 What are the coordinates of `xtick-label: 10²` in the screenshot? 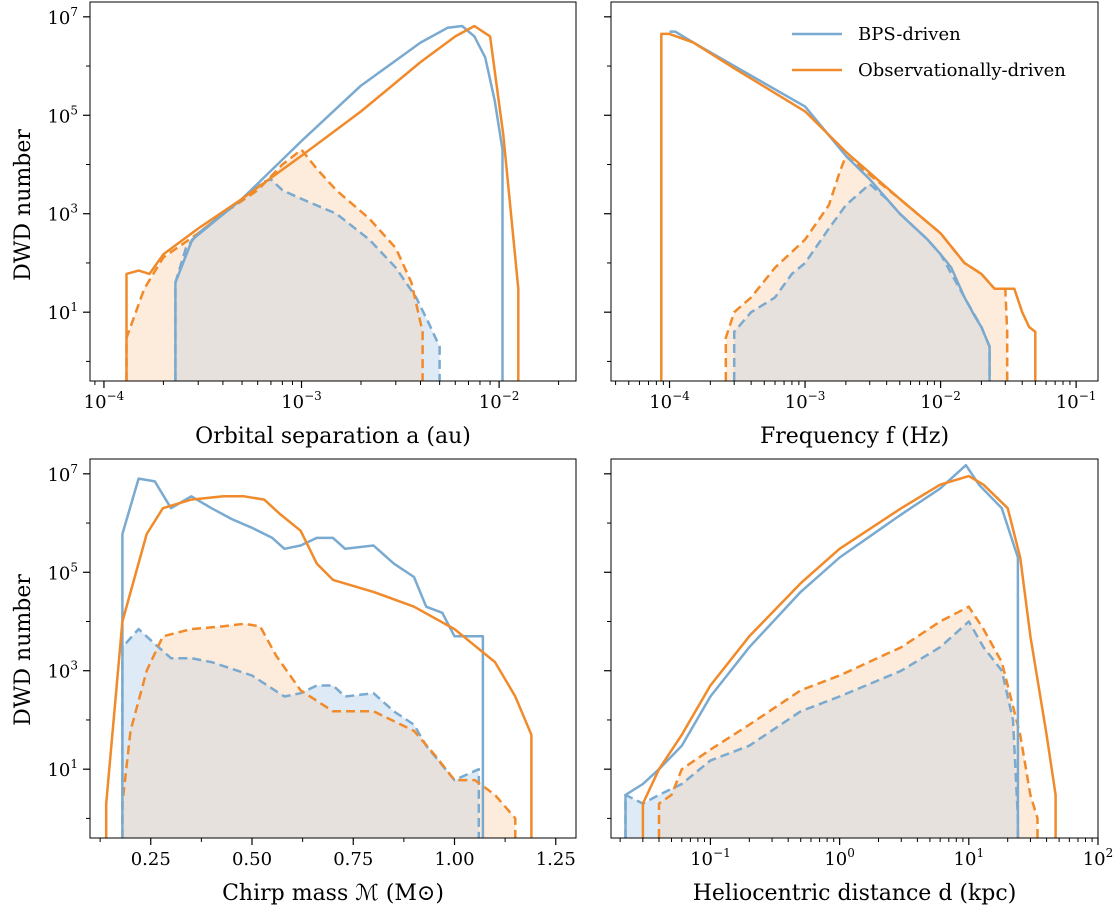 It's located at (1098, 858).